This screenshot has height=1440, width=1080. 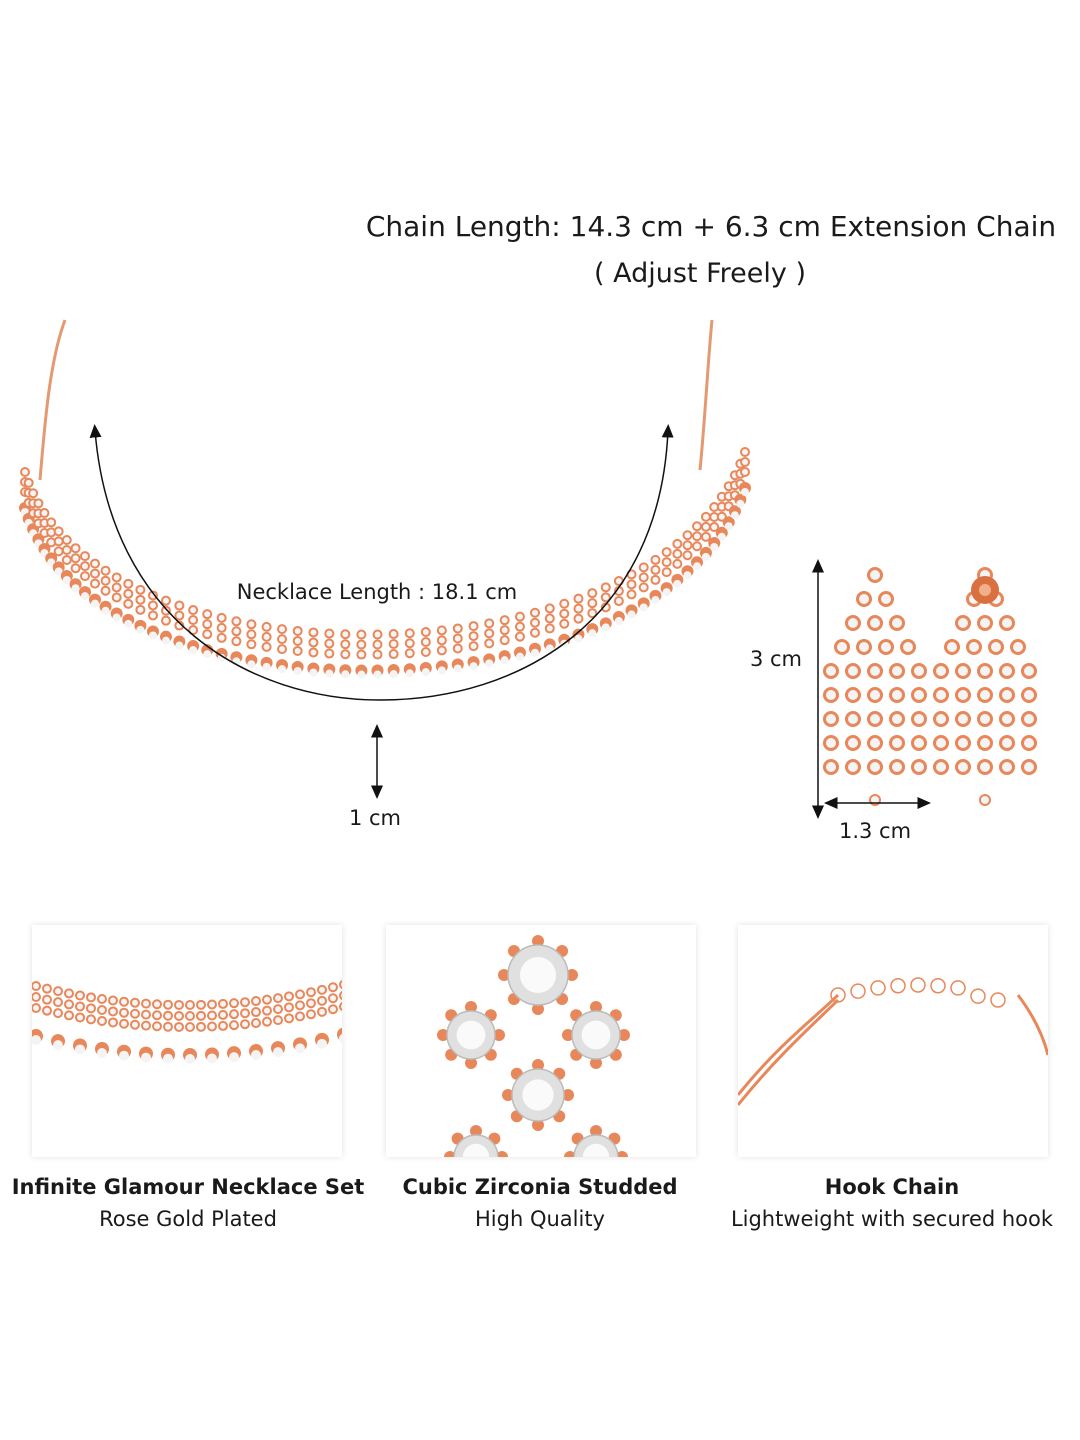 What do you see at coordinates (381, 562) in the screenshot?
I see `length-arc-arrow` at bounding box center [381, 562].